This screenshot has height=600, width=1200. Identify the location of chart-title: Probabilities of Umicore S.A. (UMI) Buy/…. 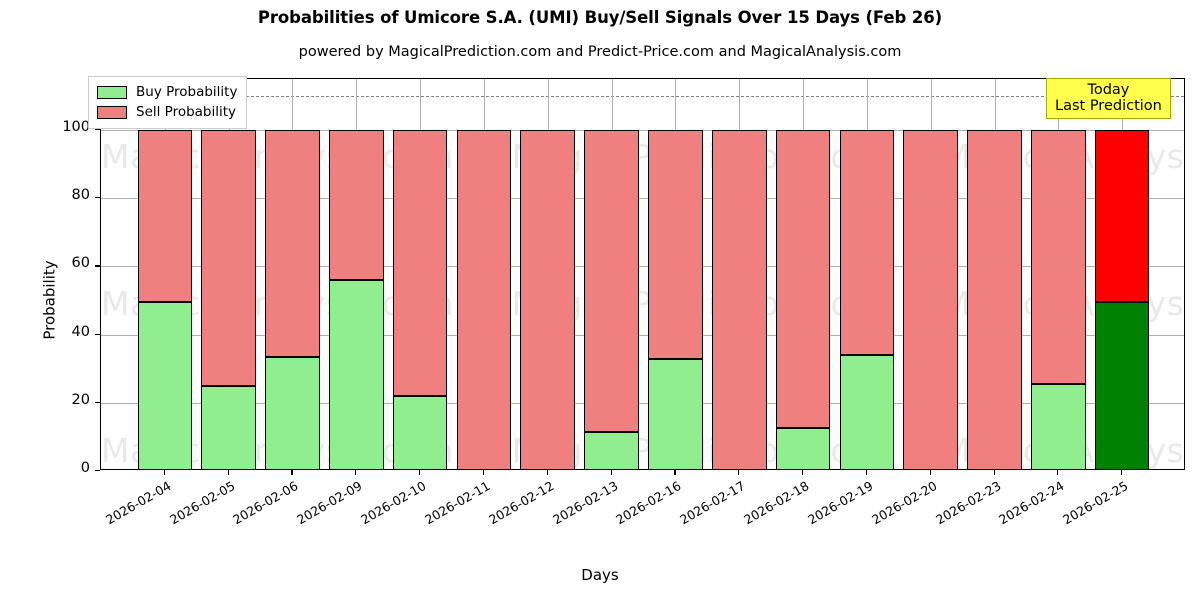
(600, 17).